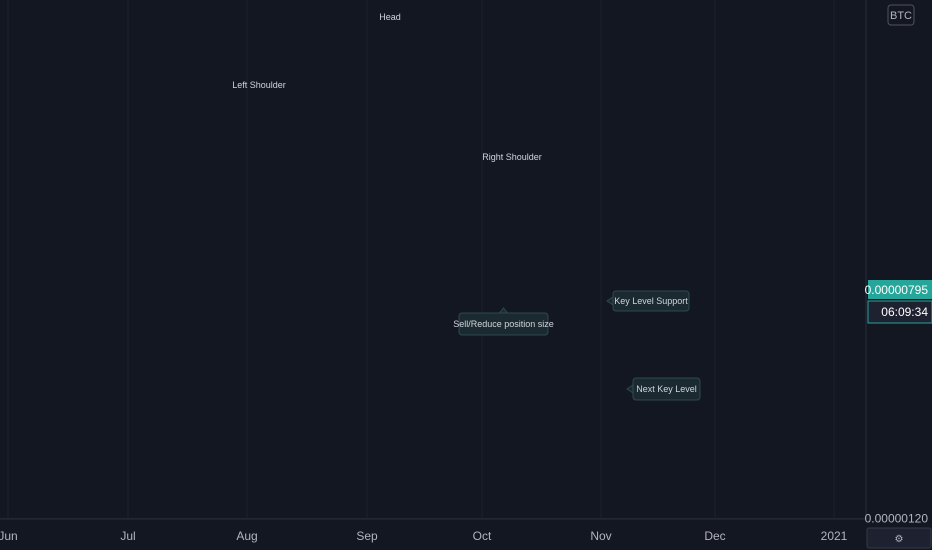  I want to click on currency-badge, so click(901, 15).